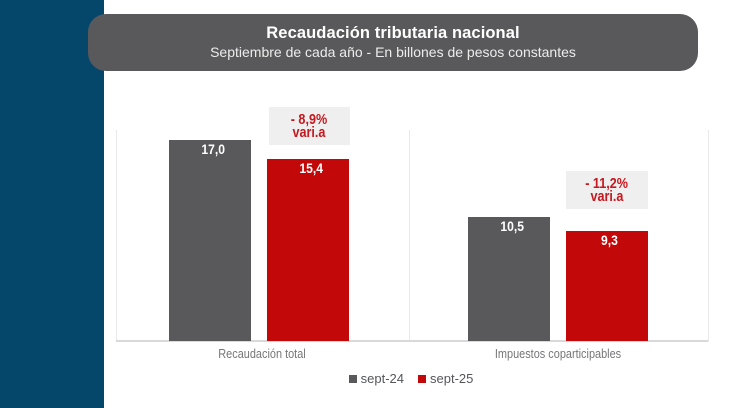 The width and height of the screenshot is (730, 408). Describe the element at coordinates (607, 285) in the screenshot. I see `bar-sept-25-impuestos-coparticipables: 9,3` at that location.